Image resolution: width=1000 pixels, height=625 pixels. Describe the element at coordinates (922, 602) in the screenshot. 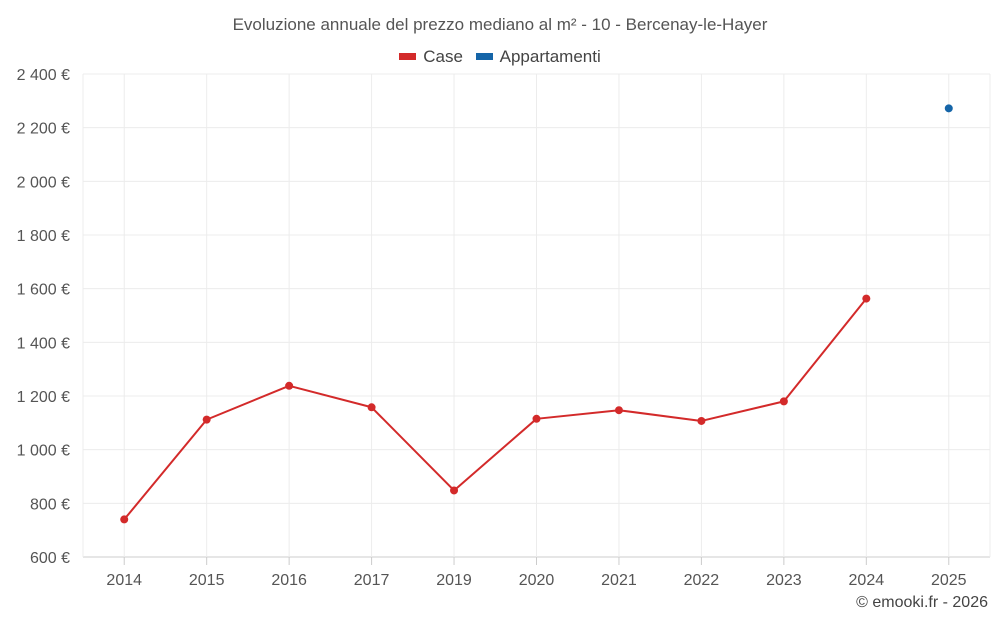

I see `credit-text: © emooki.fr - 2026` at that location.